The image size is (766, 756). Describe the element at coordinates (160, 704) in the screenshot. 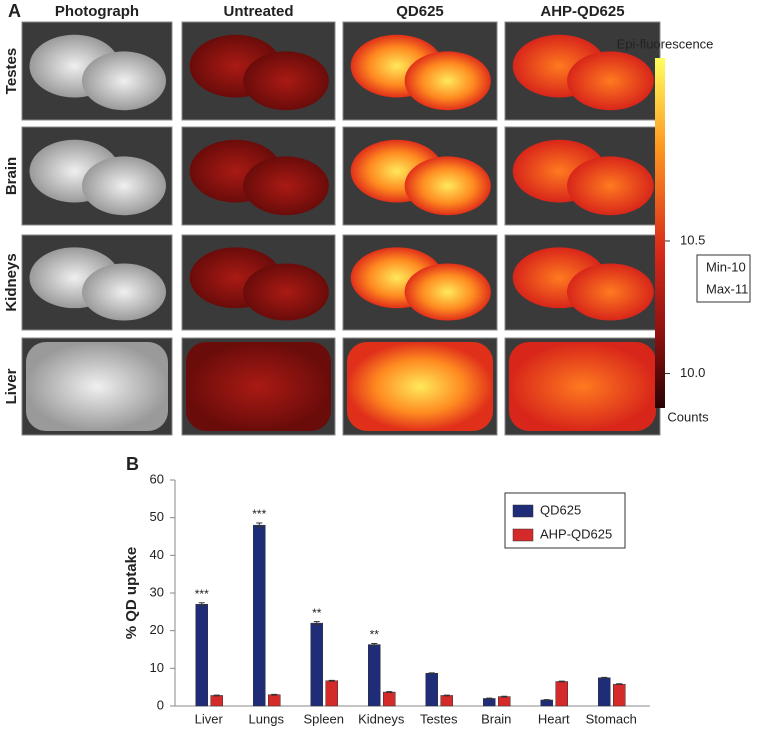

I see `y-tick-label: 0` at that location.